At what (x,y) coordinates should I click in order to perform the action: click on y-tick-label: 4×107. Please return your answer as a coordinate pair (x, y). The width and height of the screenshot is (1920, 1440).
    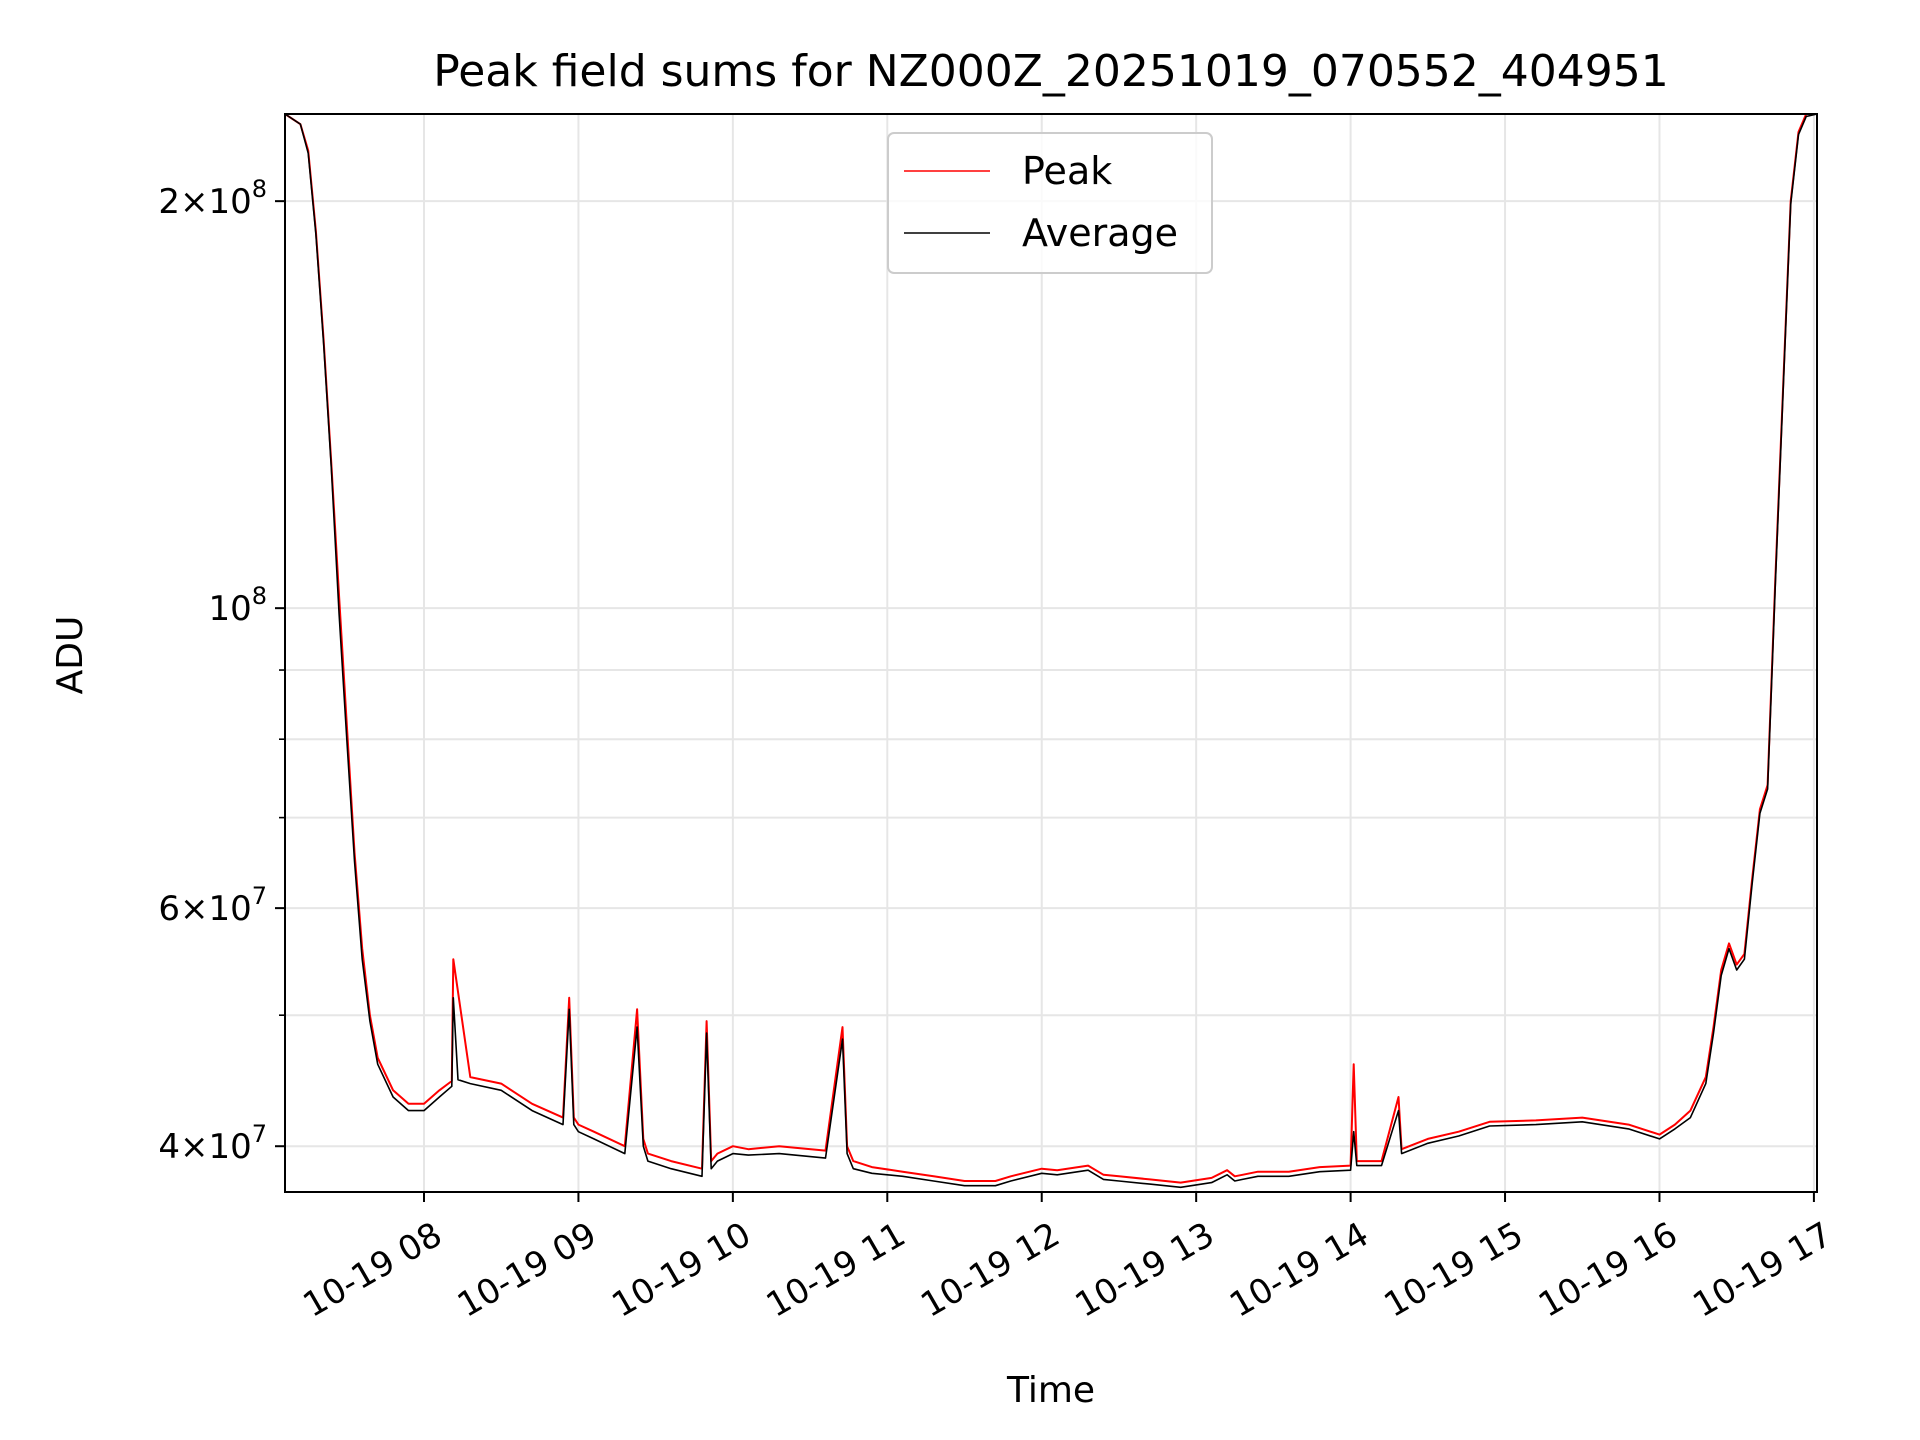
    Looking at the image, I should click on (212, 1143).